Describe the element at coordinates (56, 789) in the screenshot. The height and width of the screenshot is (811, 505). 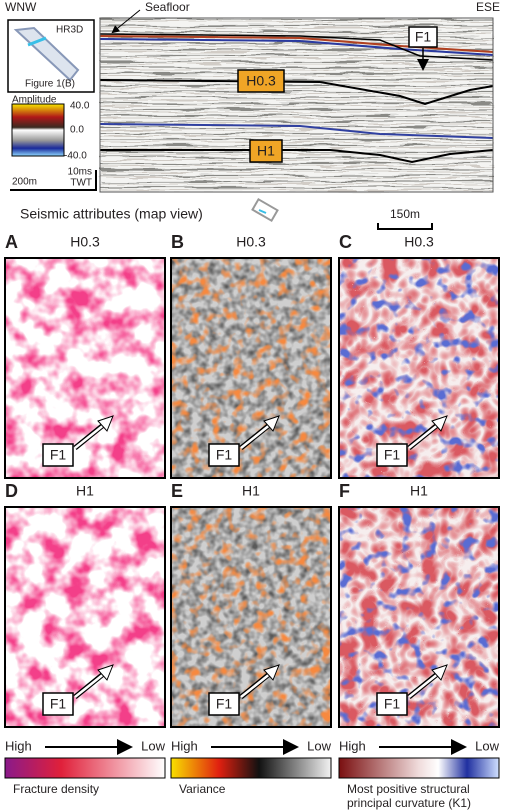
I see `legend-label: Fracture density` at that location.